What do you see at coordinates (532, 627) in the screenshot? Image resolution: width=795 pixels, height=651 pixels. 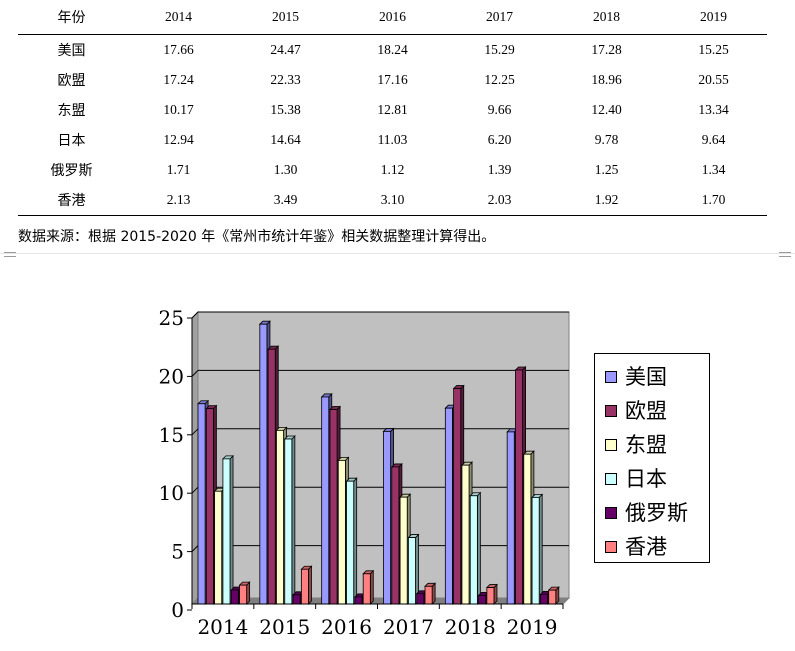 I see `x-tick-label: 2019` at bounding box center [532, 627].